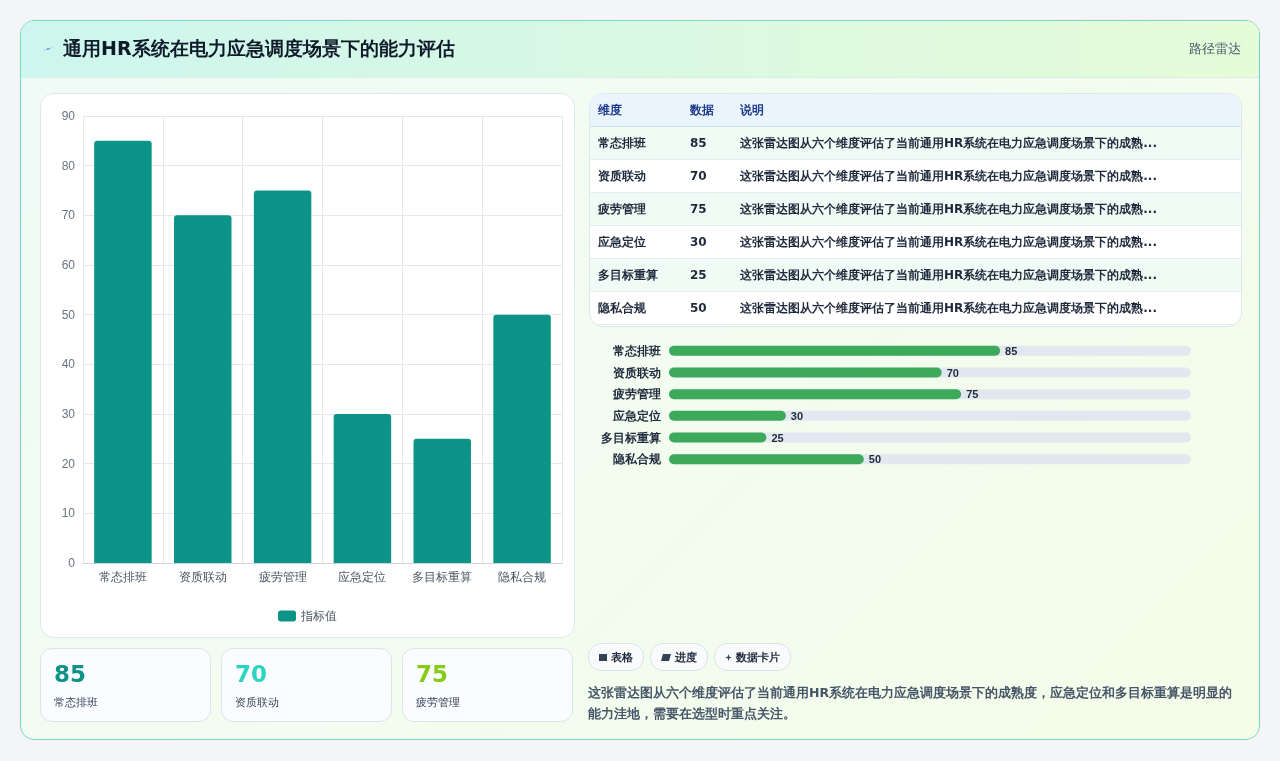 The height and width of the screenshot is (761, 1280). I want to click on text: 路径雷达, so click(1215, 49).